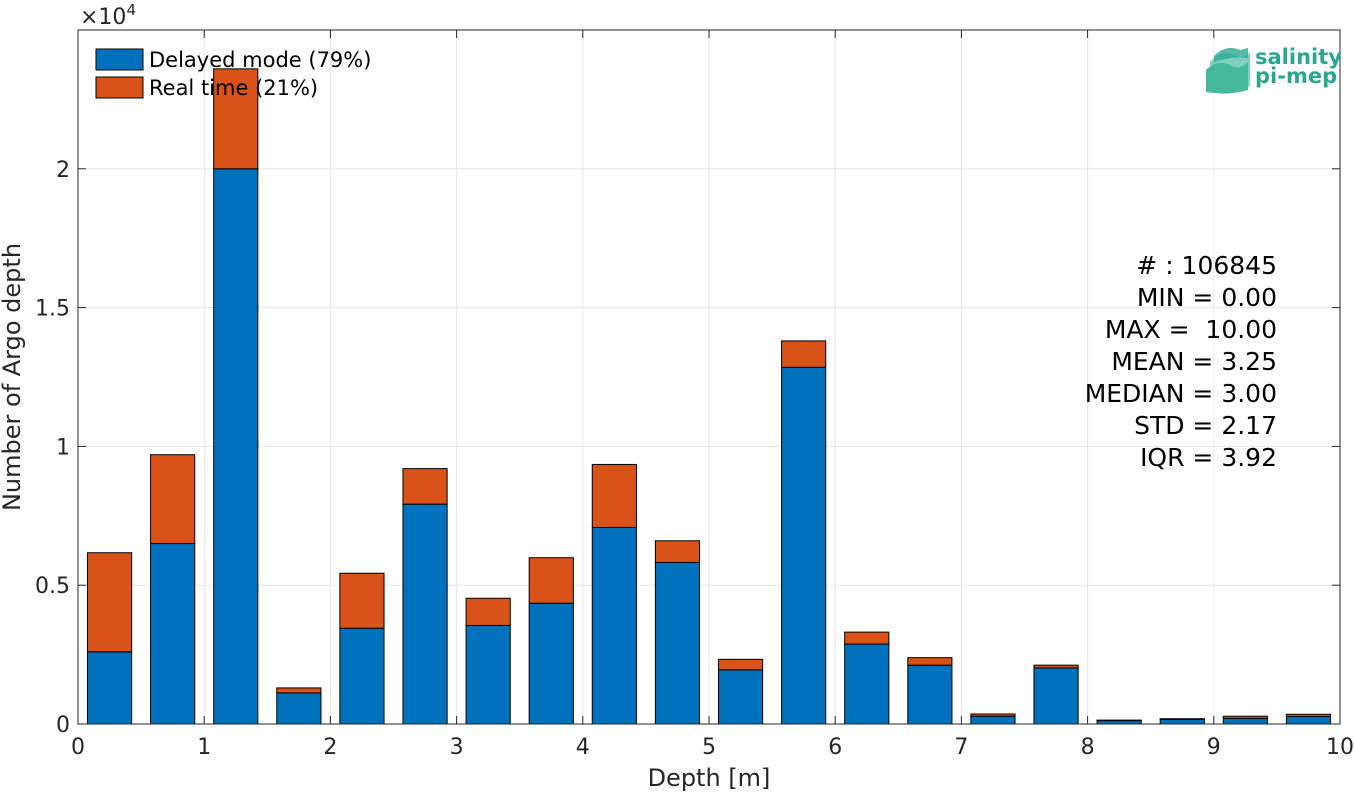 The height and width of the screenshot is (794, 1355). I want to click on x-tick-label: 6, so click(835, 747).